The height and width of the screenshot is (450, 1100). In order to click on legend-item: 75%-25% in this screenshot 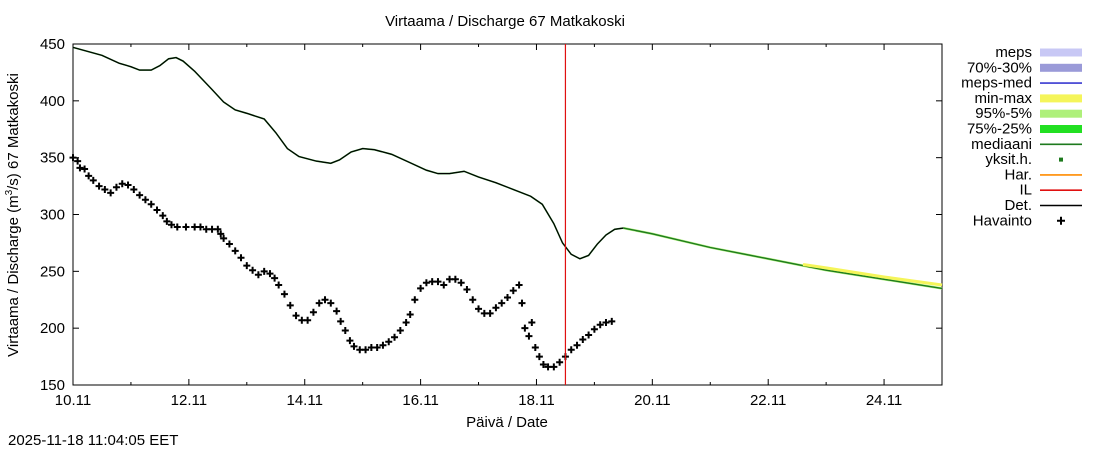, I will do `click(1024, 129)`.